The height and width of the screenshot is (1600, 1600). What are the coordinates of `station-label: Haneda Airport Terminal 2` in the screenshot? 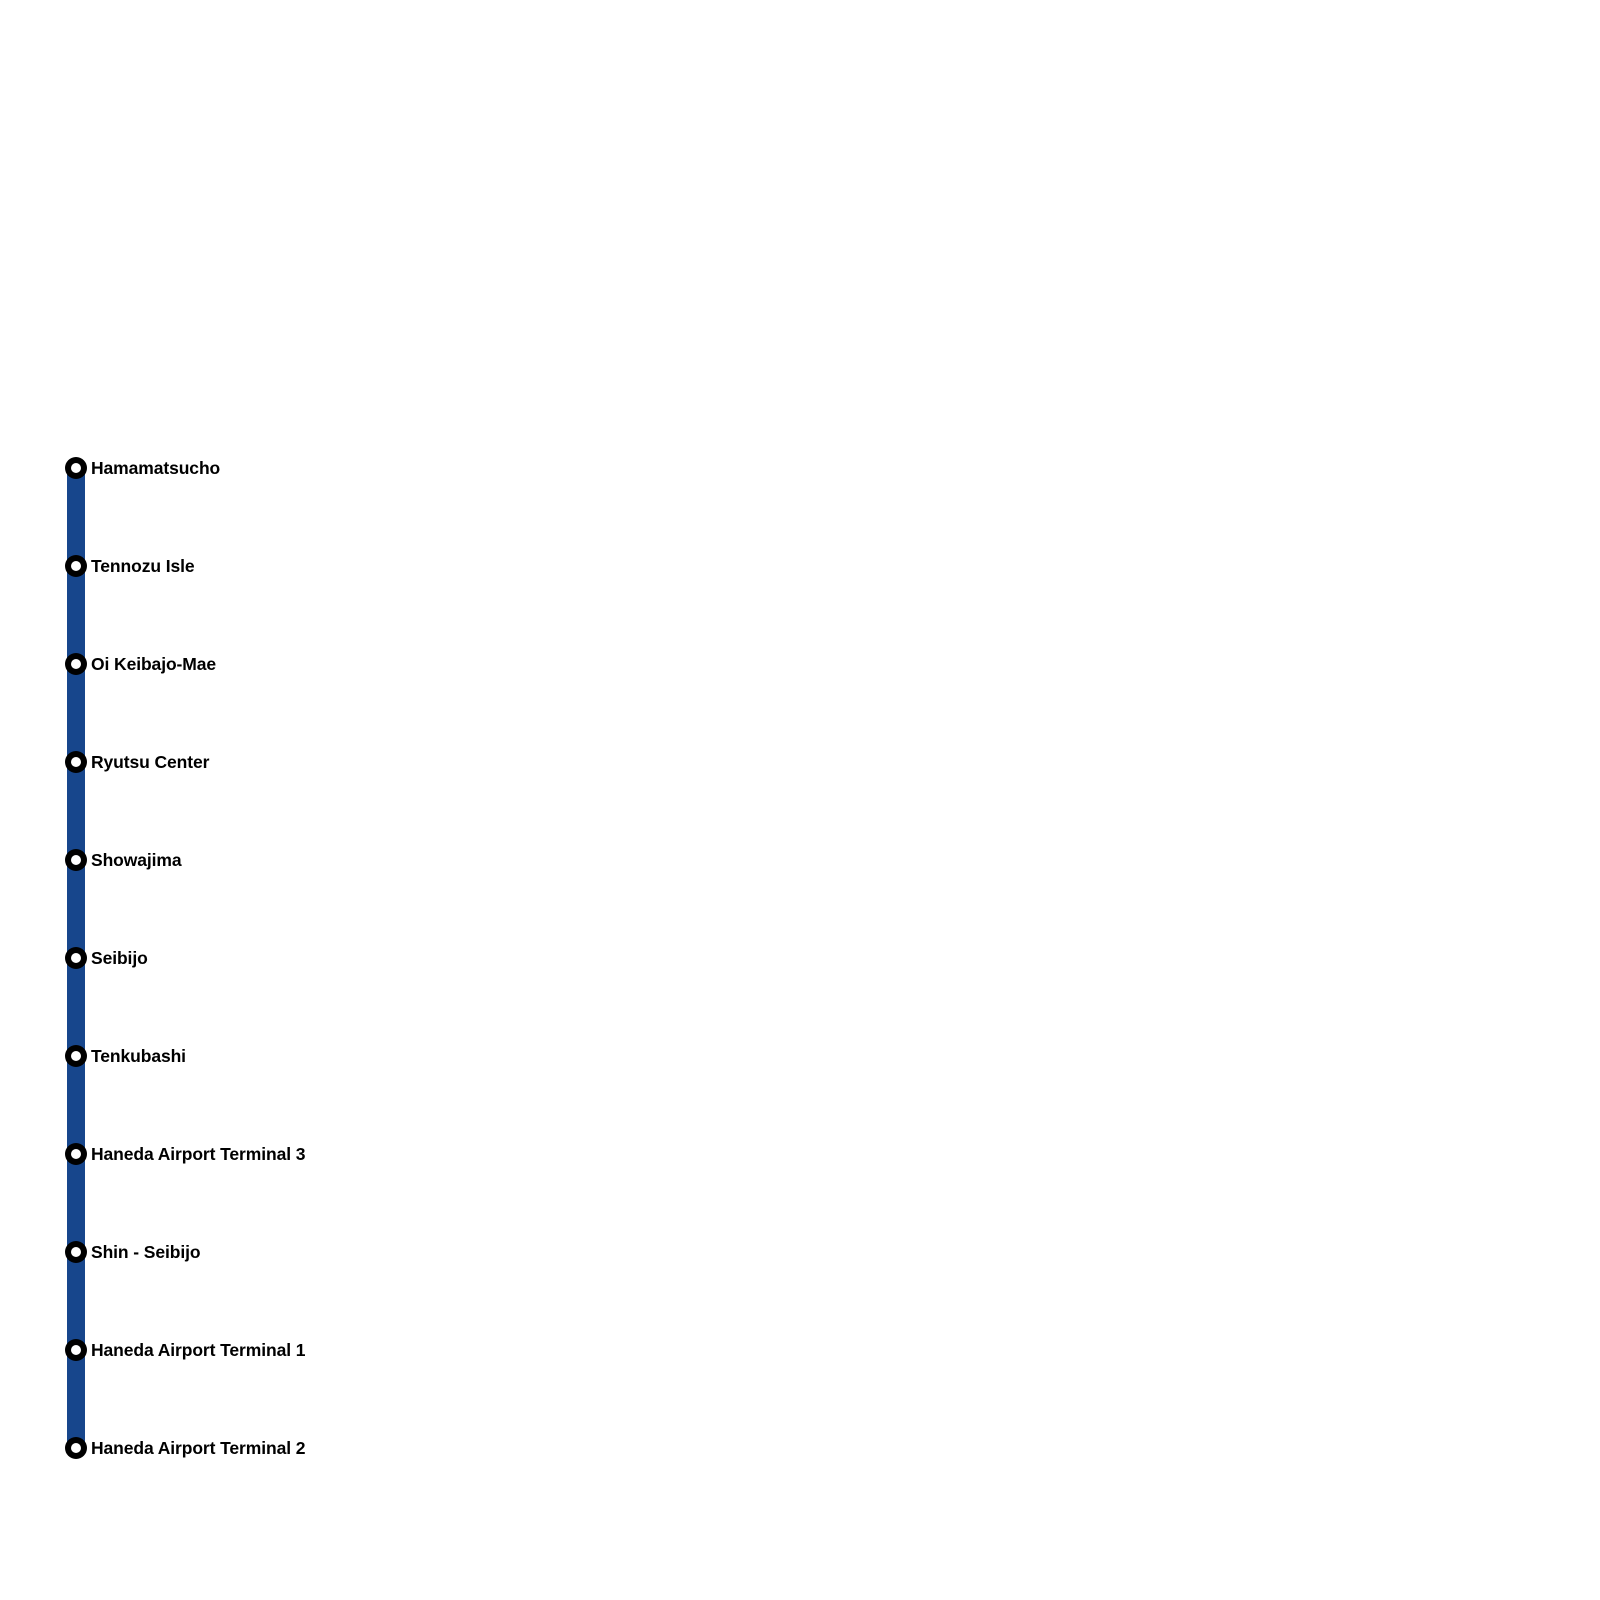 It's located at (198, 1448).